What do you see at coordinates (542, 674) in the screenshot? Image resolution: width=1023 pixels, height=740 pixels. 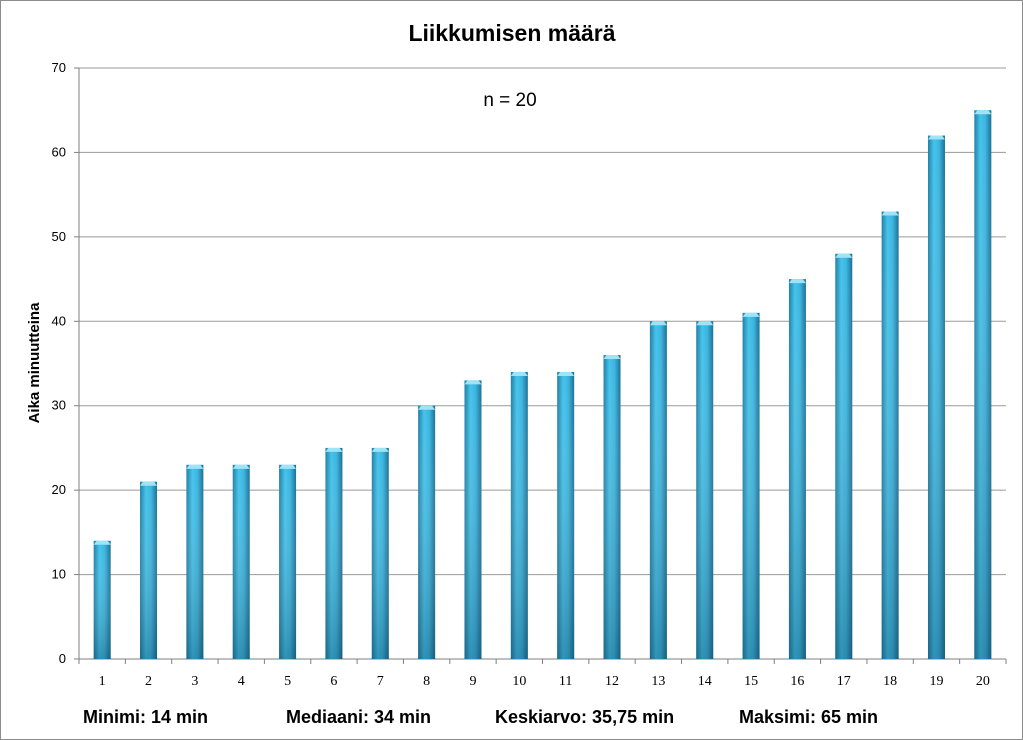 I see `x-axis-ticks: 1 2 3 4 5 6 7 8 9 10 11 12 13 14 15 16 17 18 19 20` at bounding box center [542, 674].